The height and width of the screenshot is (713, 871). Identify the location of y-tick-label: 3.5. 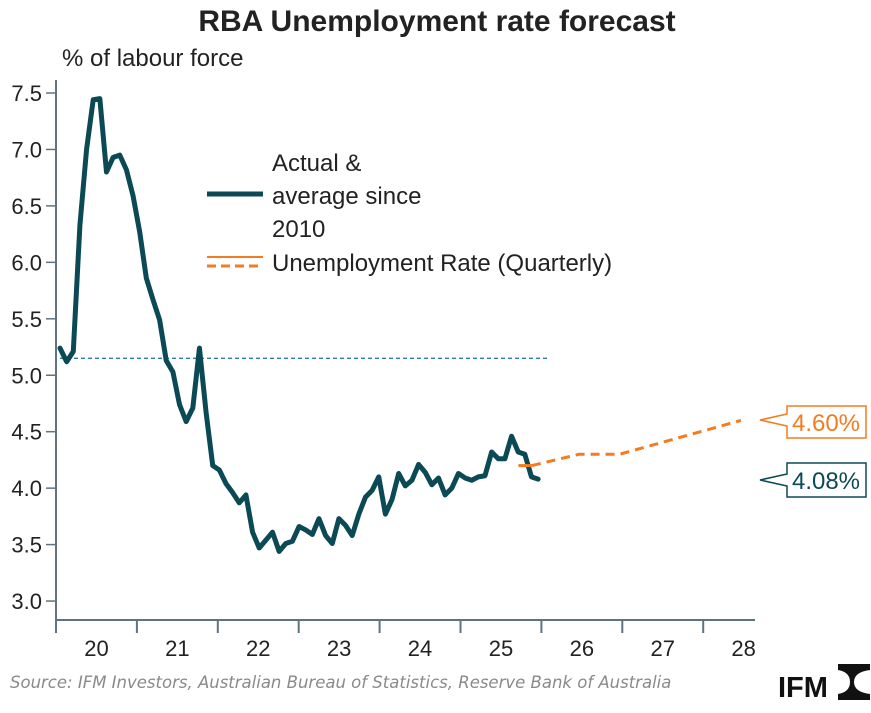
(26, 545).